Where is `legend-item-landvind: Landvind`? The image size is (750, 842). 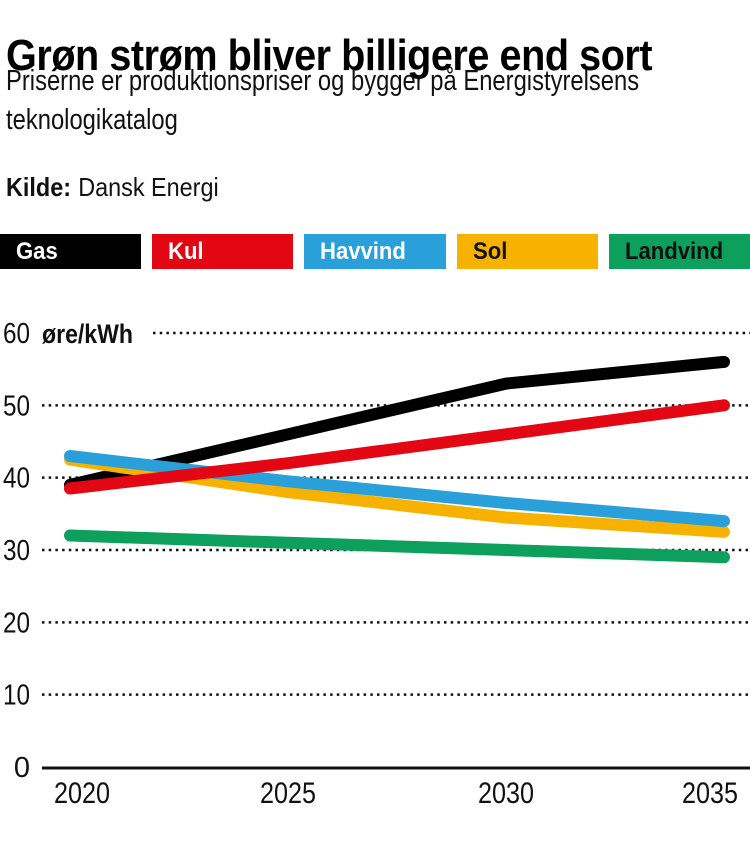
legend-item-landvind: Landvind is located at coordinates (679, 251).